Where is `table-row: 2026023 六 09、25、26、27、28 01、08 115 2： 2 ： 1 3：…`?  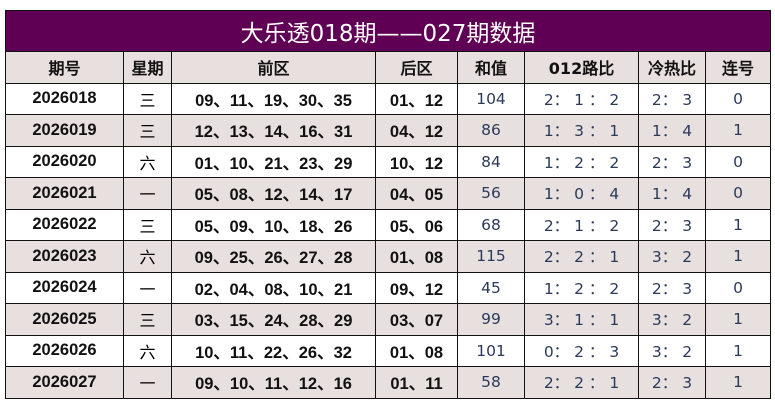
table-row: 2026023 六 09、25、26、27、28 01、08 115 2： 2 ： 1 3：… is located at coordinates (388, 256).